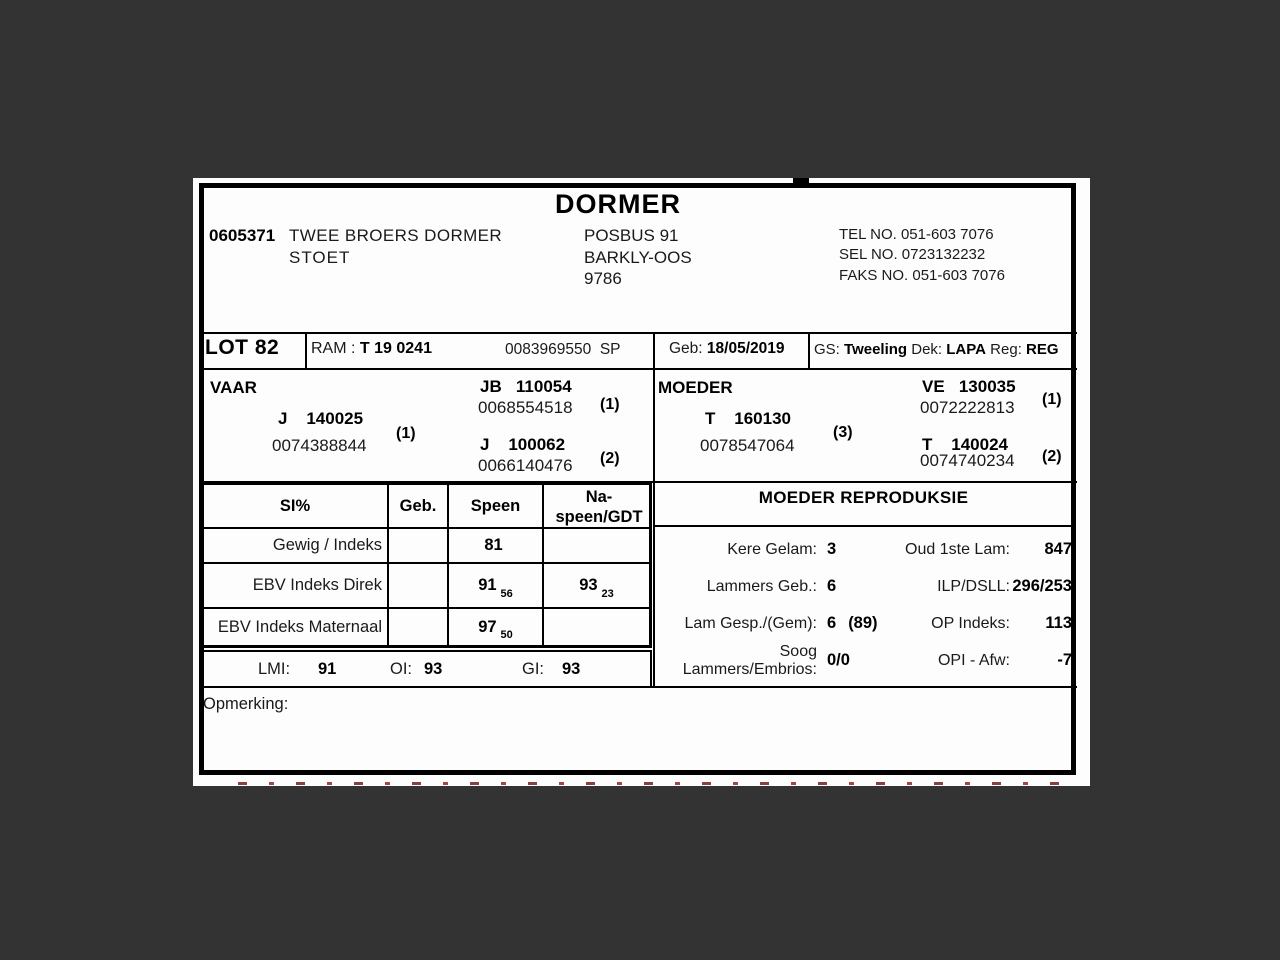  I want to click on reproduction-row: Lam Gesp./(Gem): 6 (89) OP Indeks: 113, so click(863, 623).